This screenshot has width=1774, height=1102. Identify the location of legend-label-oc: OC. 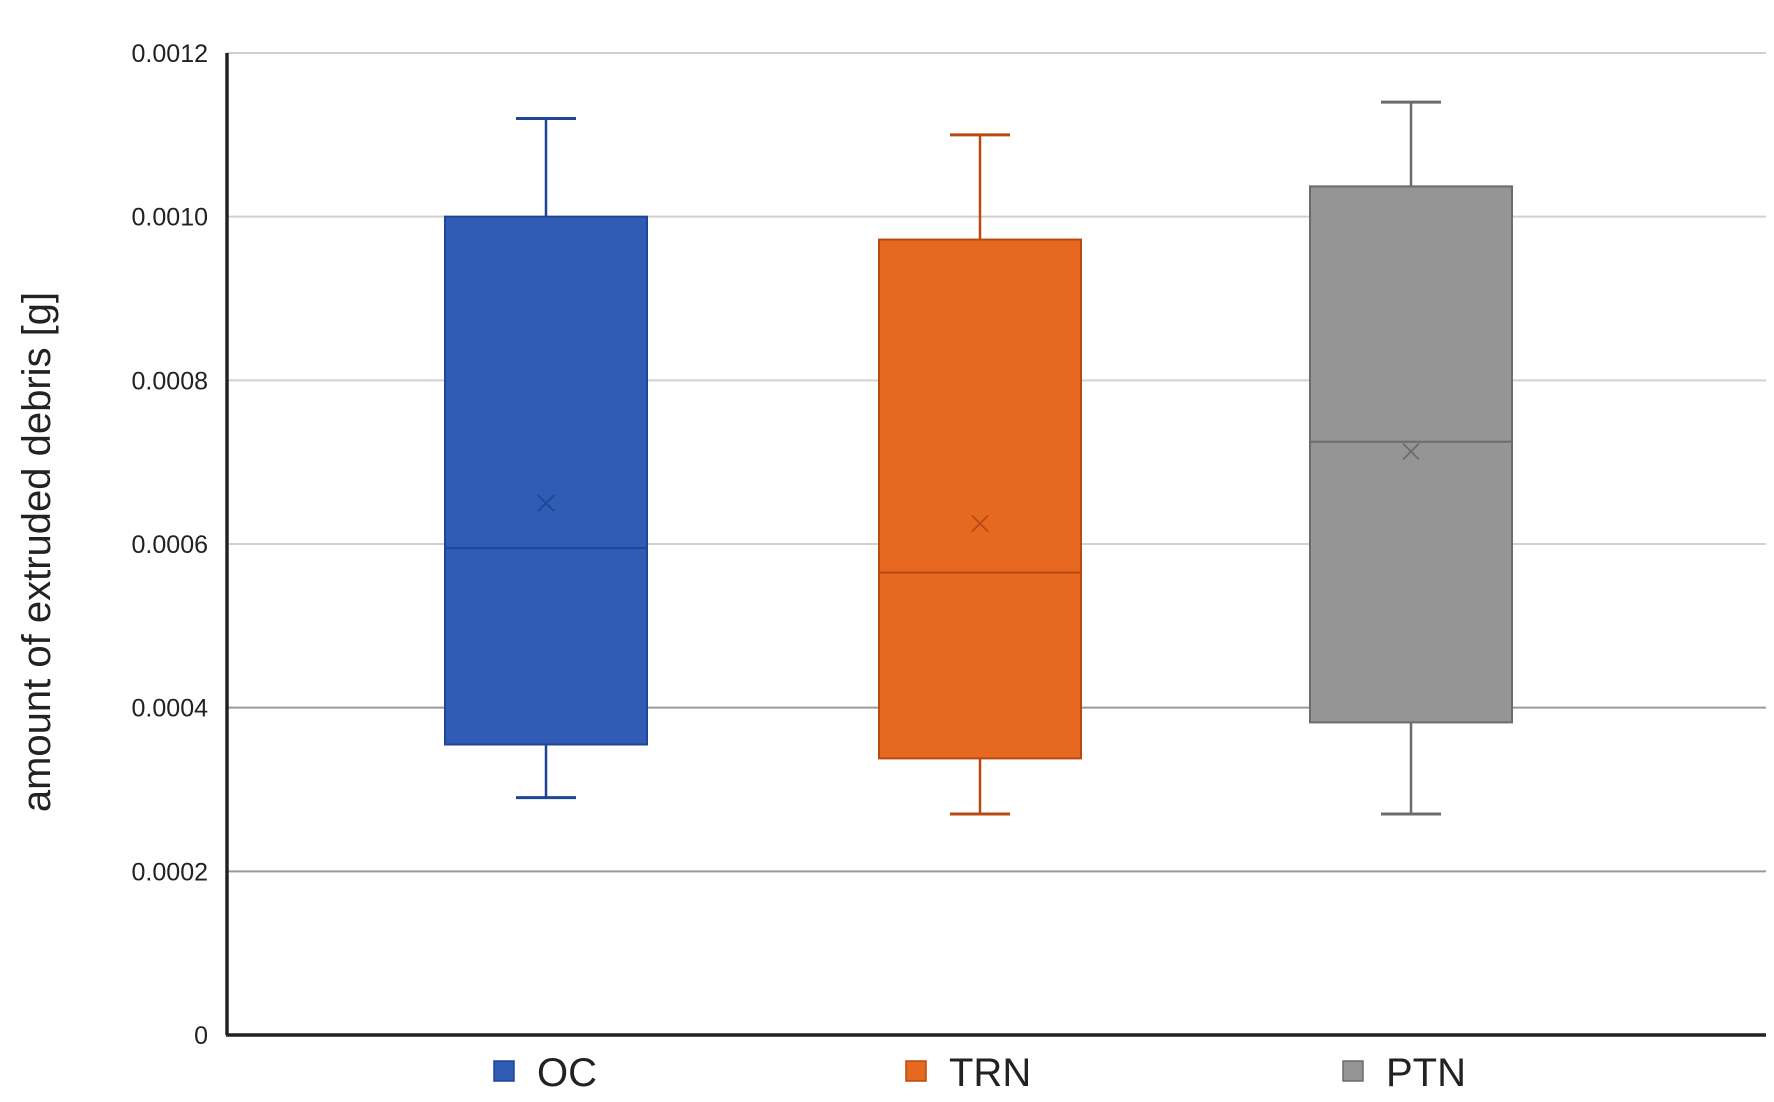
(567, 1073).